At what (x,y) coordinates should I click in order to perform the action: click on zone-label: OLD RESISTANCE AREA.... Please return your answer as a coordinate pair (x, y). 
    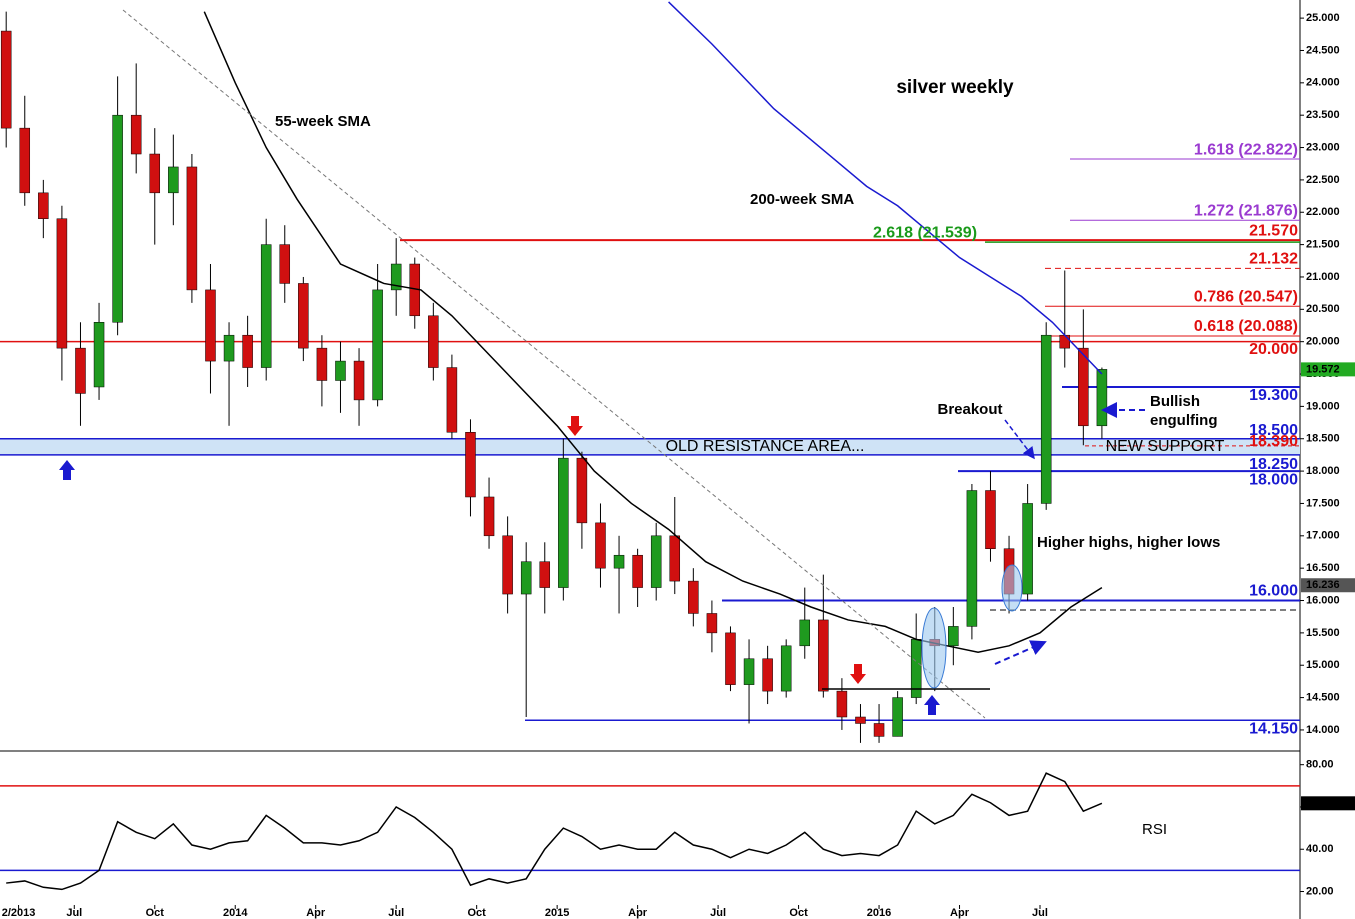
    Looking at the image, I should click on (765, 446).